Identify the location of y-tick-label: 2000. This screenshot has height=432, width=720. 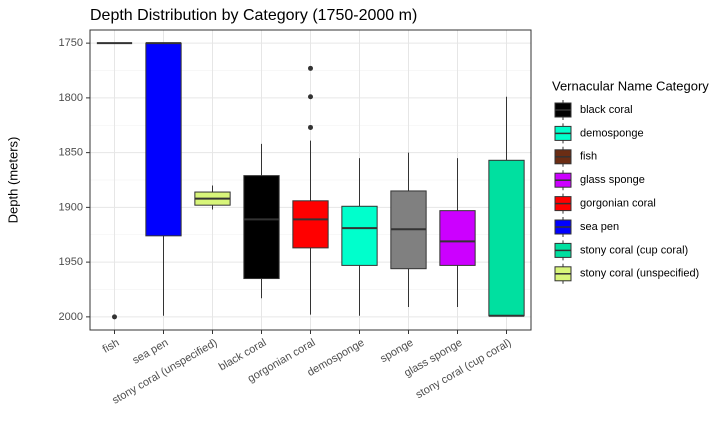
(71, 317).